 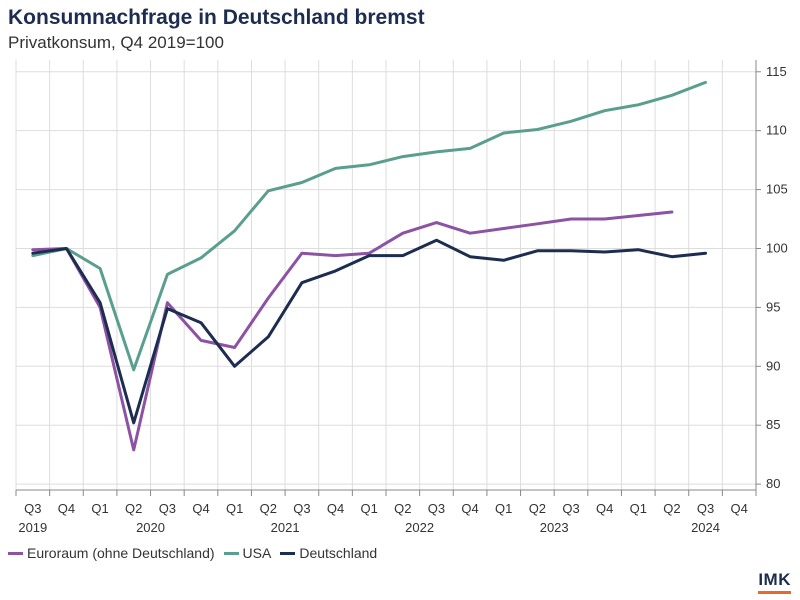 I want to click on legend-item-euro: Euroraum (ohne Deutschland), so click(x=111, y=553).